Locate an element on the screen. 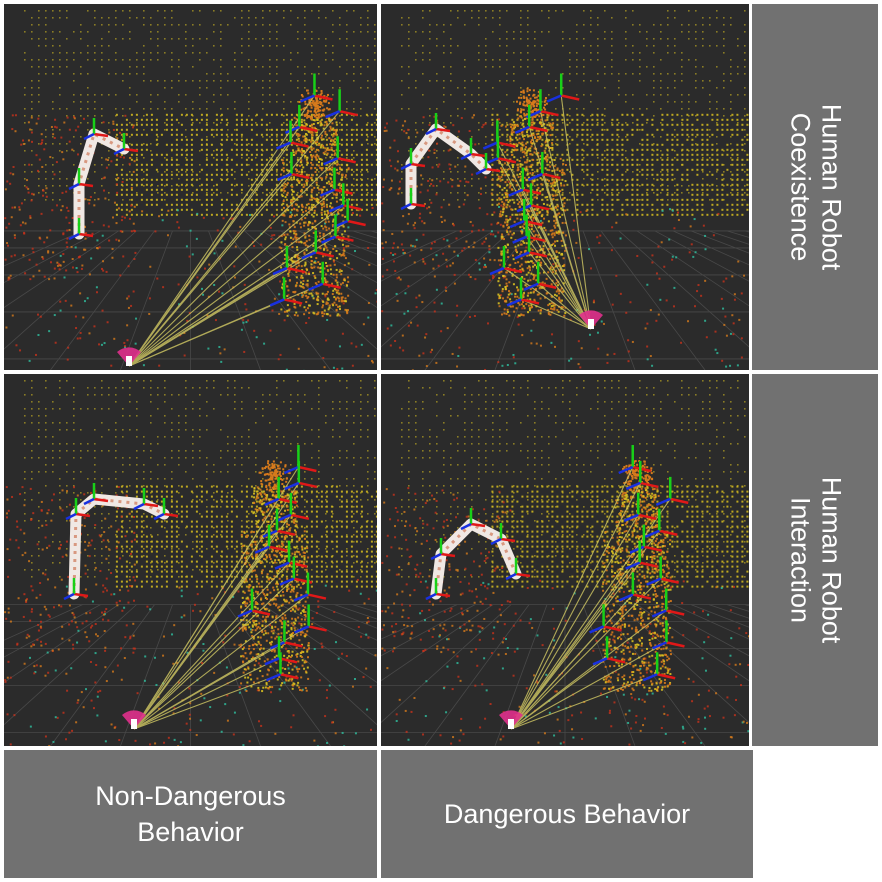 The height and width of the screenshot is (882, 882). row-label-coexistence-line1: Human Robot is located at coordinates (831, 187).